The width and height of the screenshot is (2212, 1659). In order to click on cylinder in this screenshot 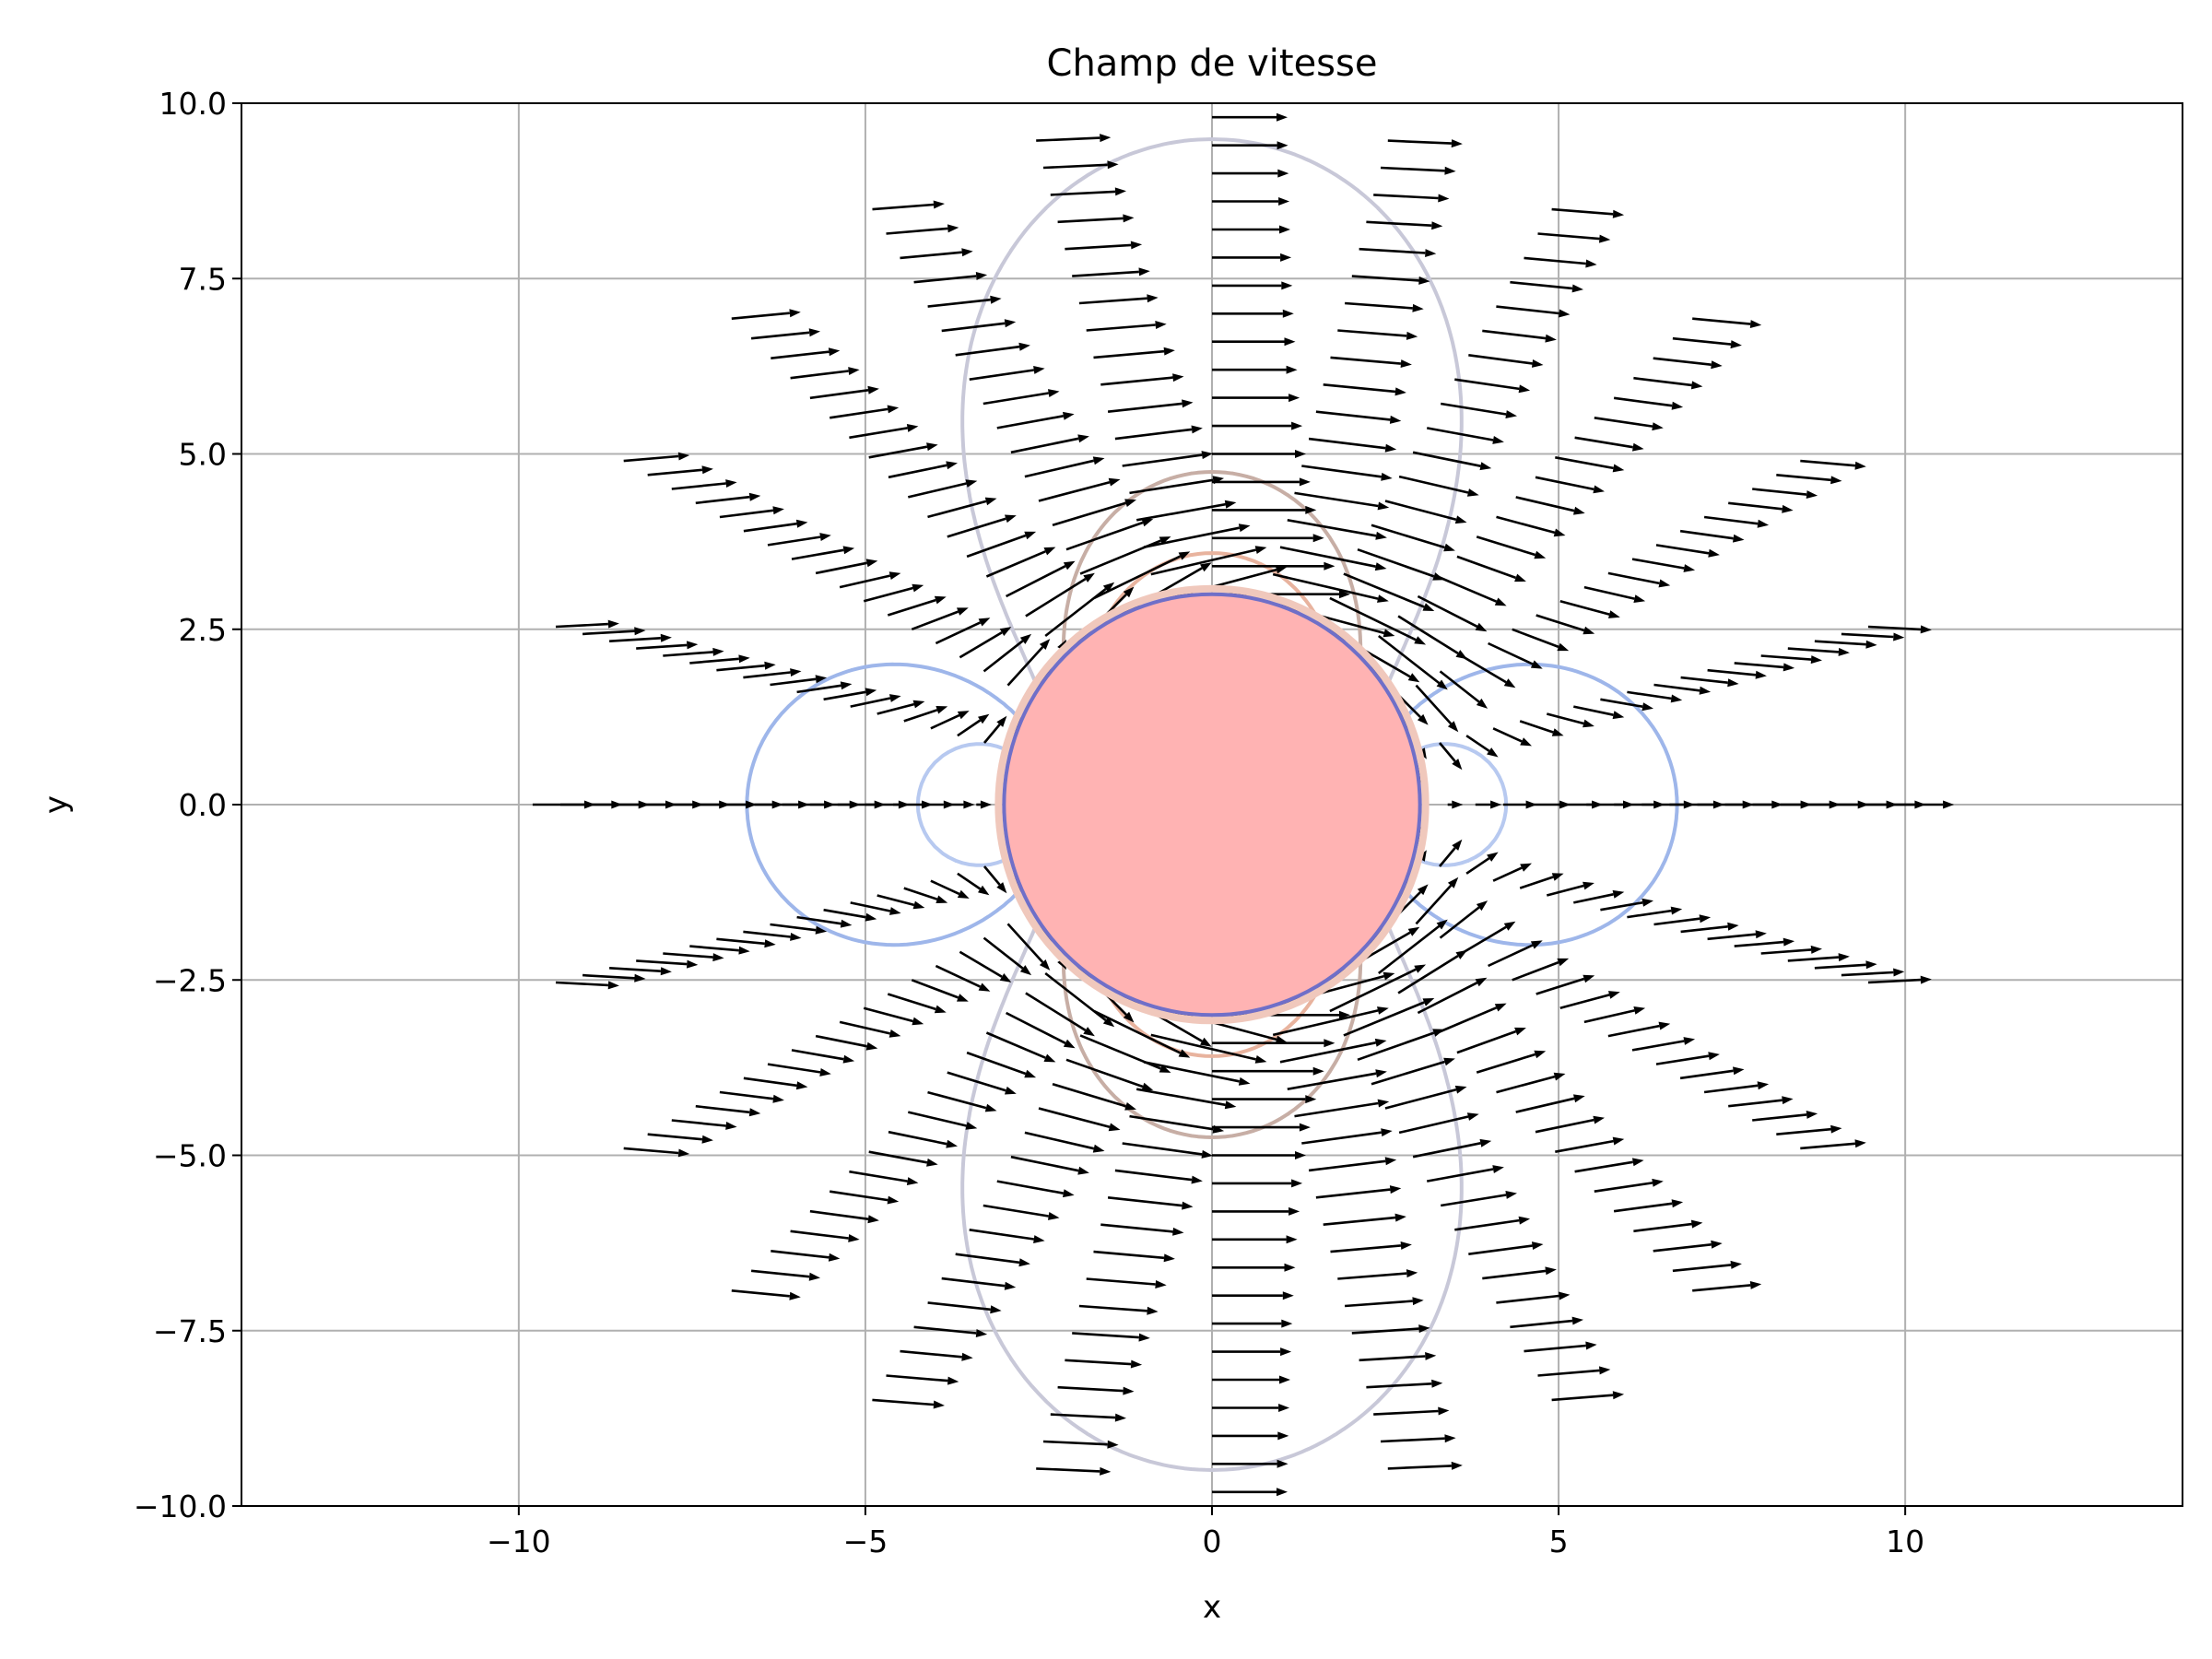, I will do `click(1212, 805)`.